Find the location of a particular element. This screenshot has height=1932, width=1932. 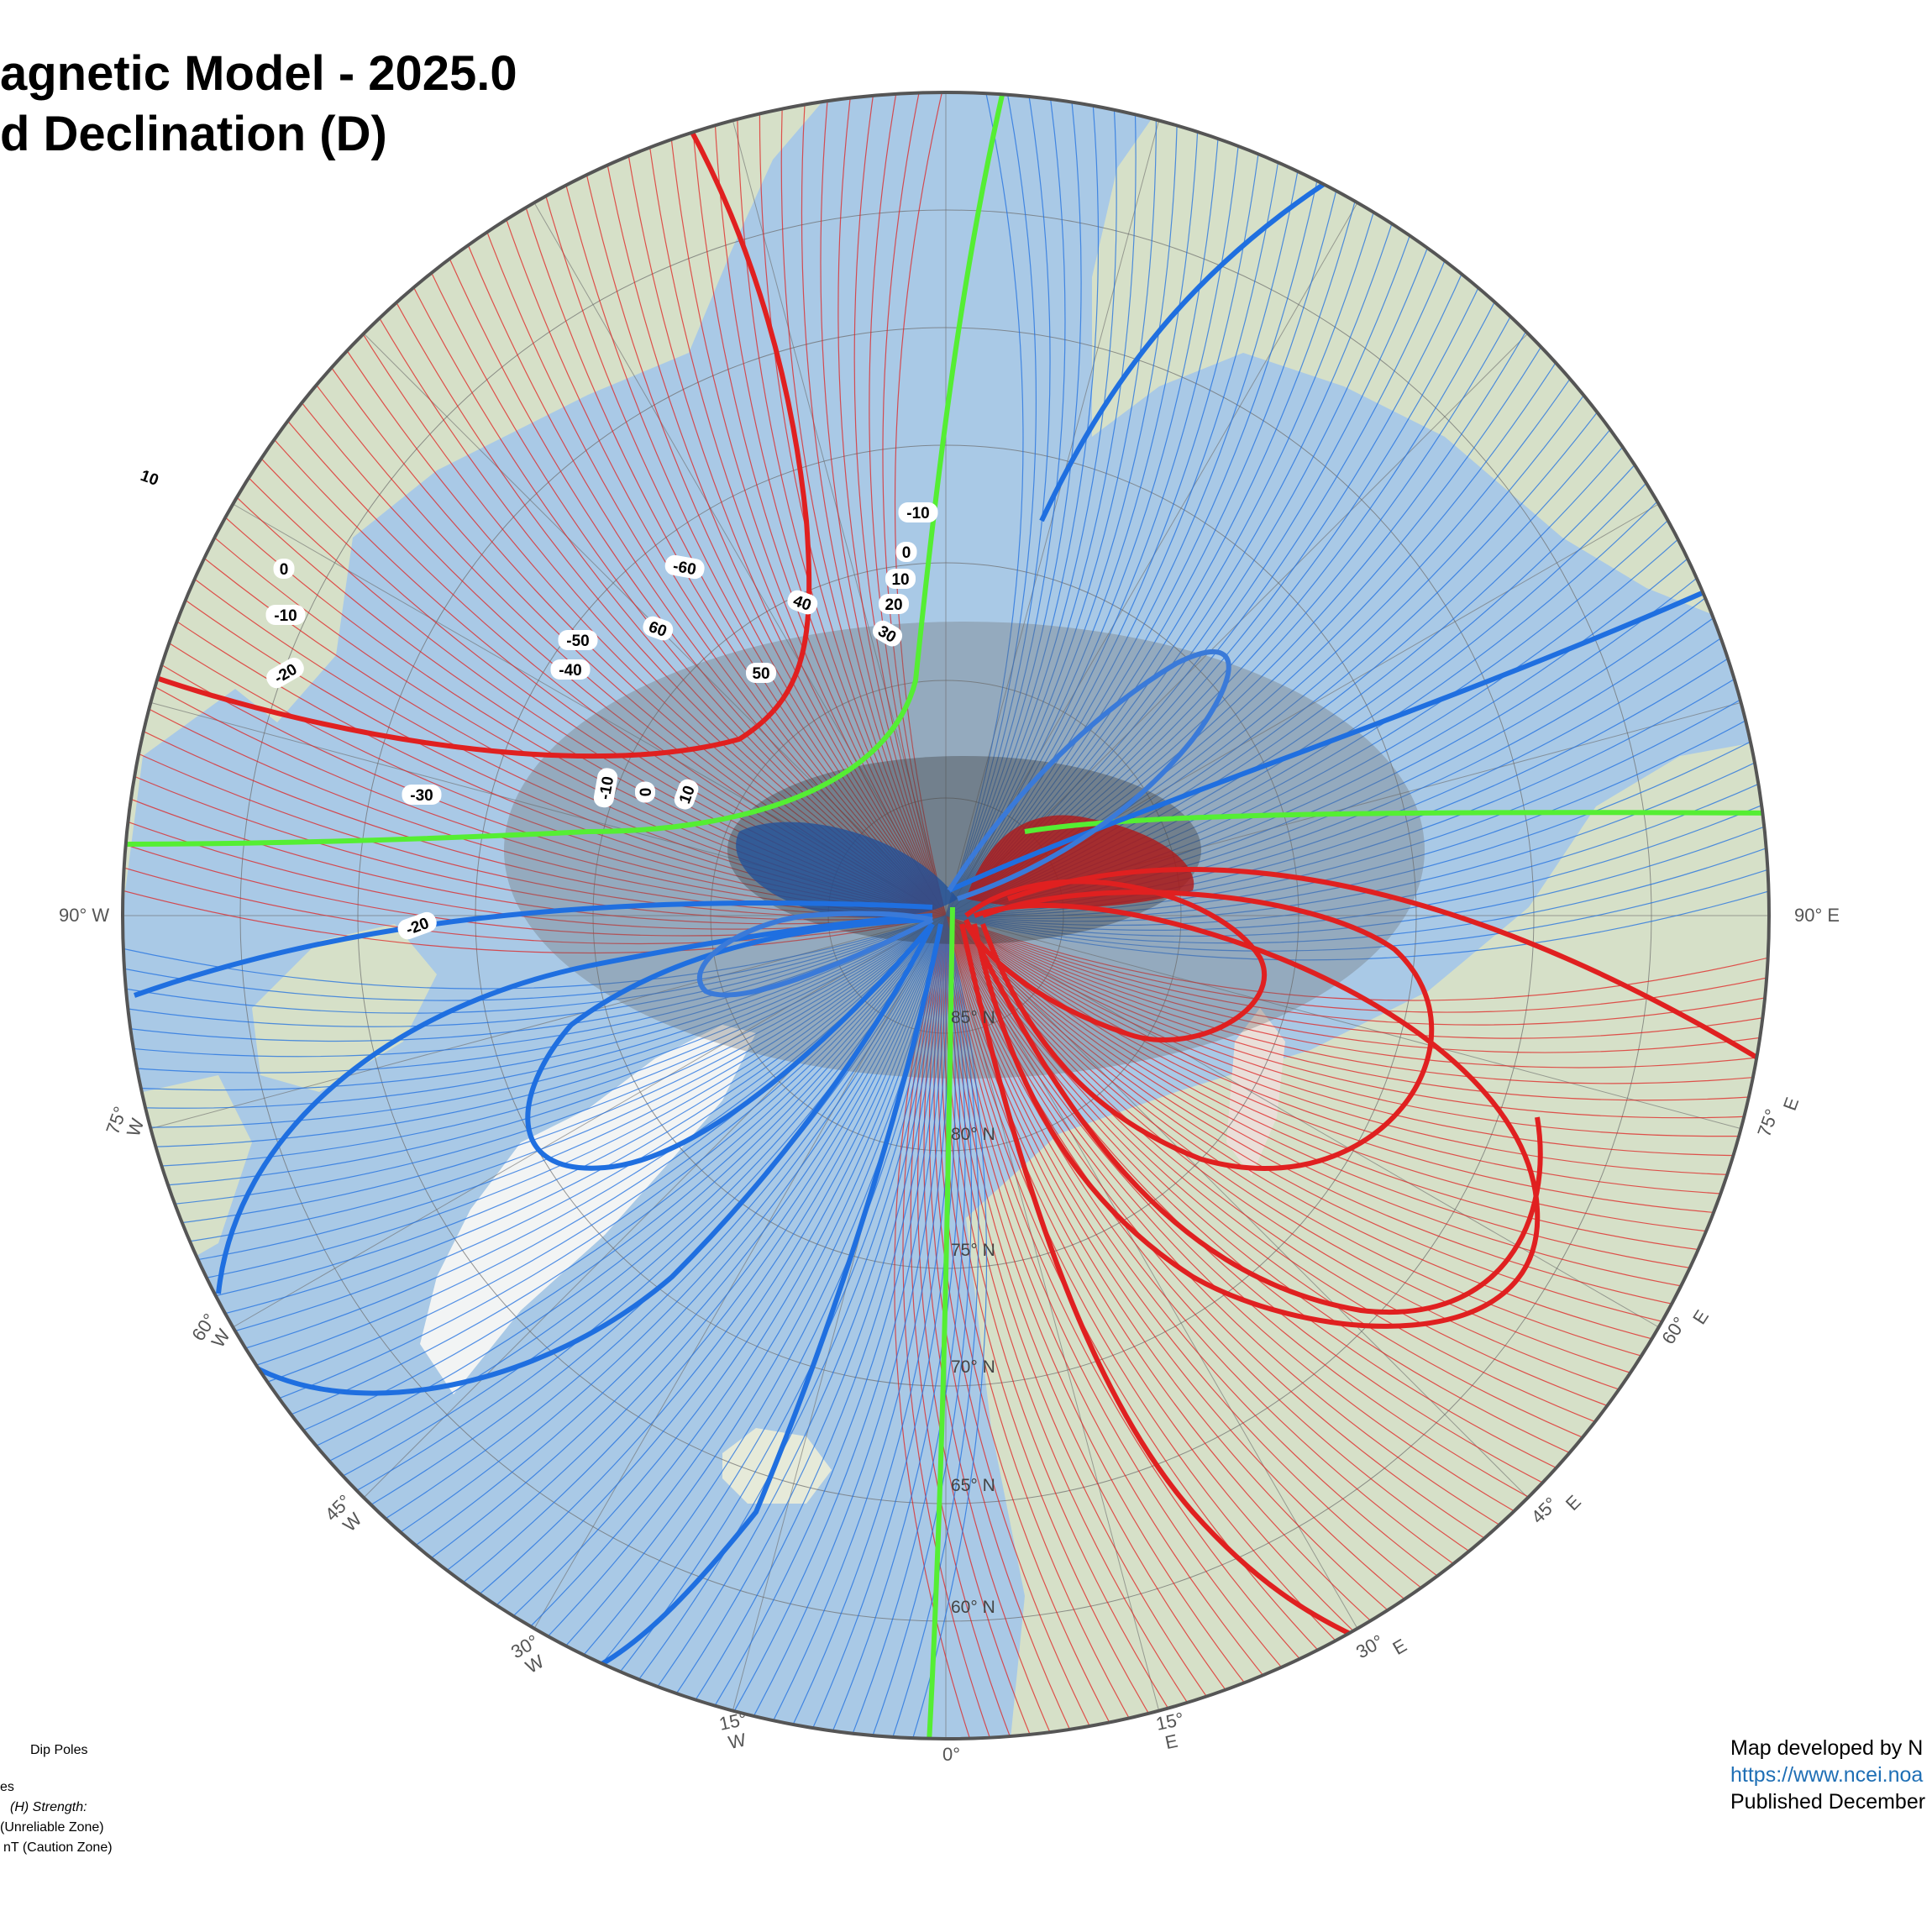

contour-label: -10 is located at coordinates (605, 788).